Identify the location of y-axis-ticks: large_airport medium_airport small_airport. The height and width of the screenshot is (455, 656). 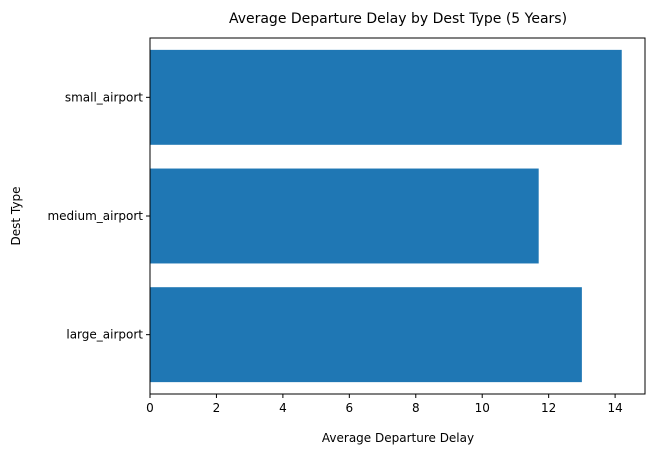
(98, 216).